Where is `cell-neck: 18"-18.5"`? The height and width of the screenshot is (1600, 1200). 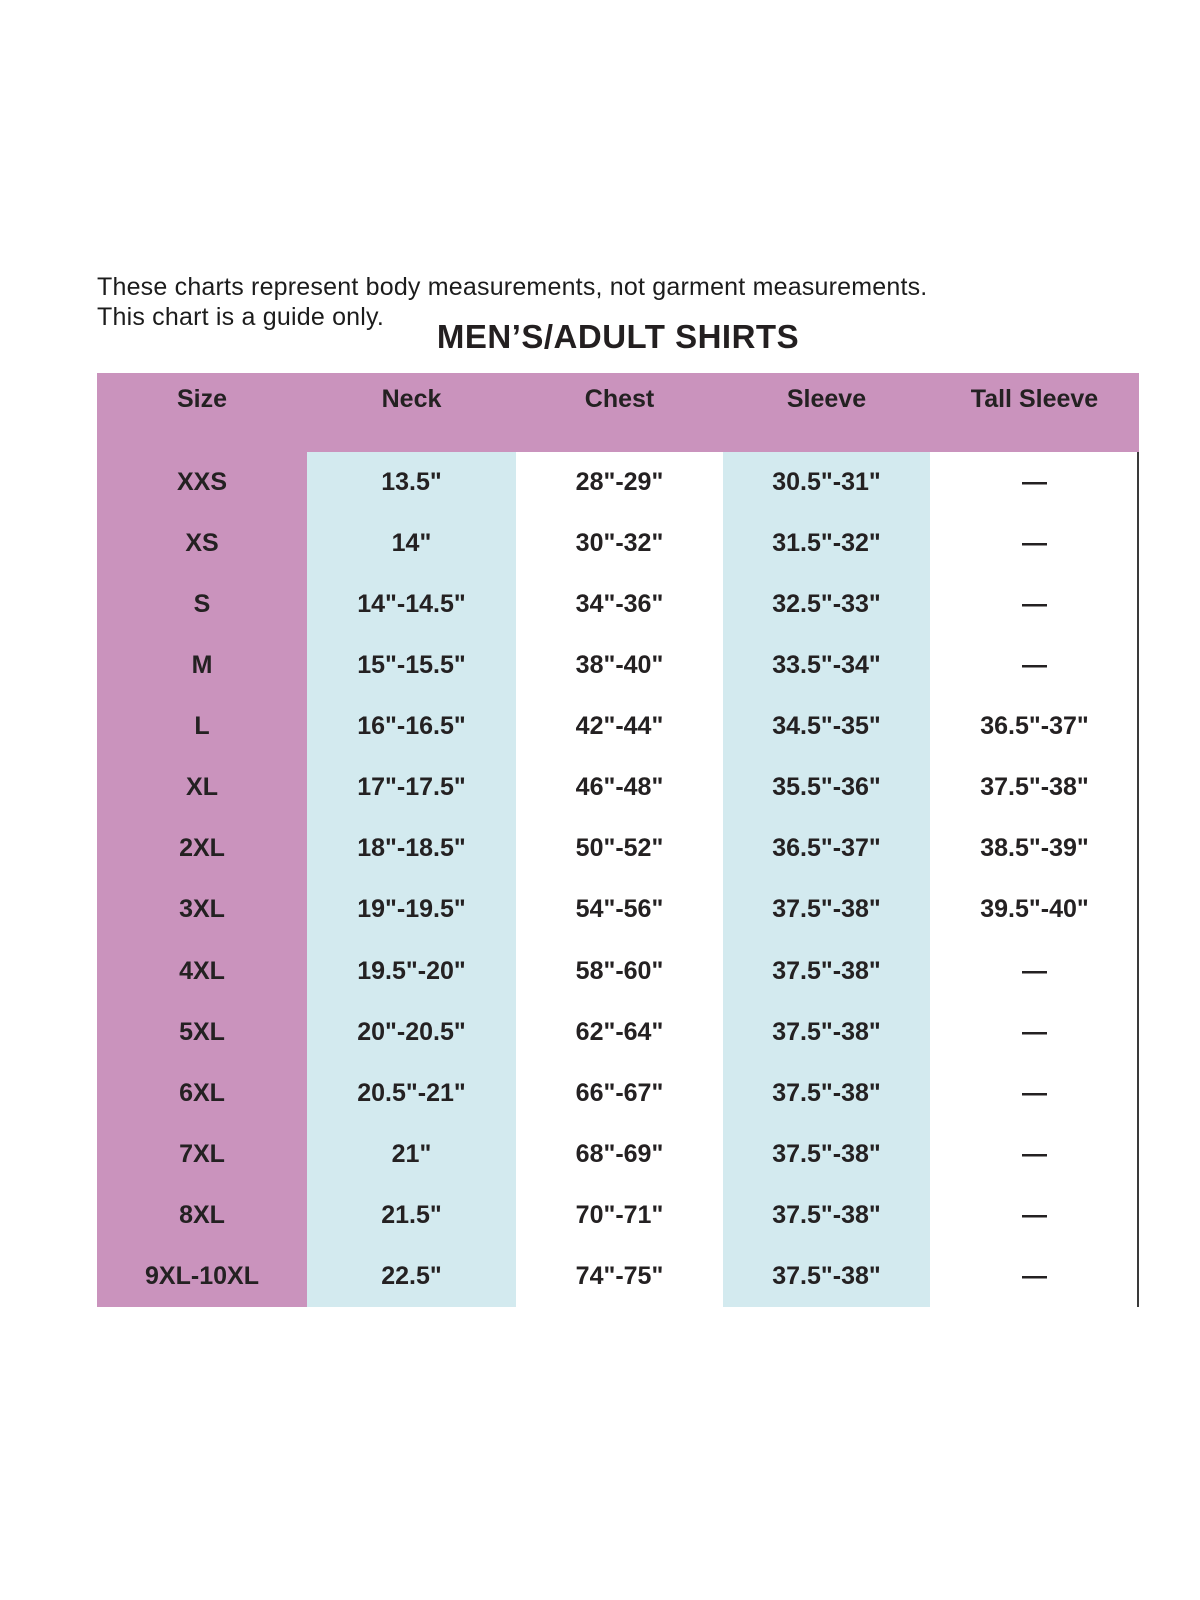
cell-neck: 18"-18.5" is located at coordinates (411, 849).